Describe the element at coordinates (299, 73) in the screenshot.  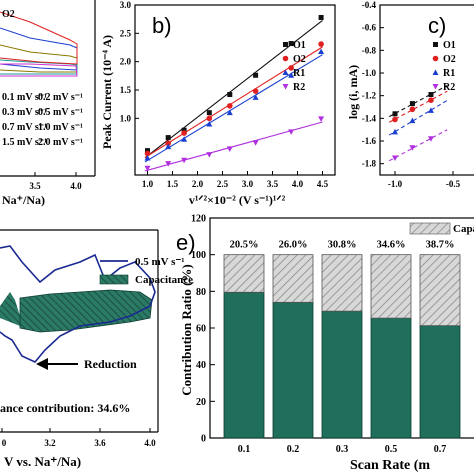
I see `panel-b-legend-r1: R1` at that location.